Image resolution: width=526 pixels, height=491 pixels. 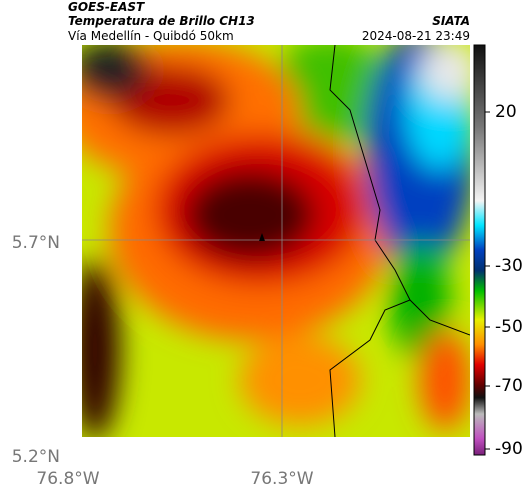 What do you see at coordinates (509, 386) in the screenshot?
I see `colorbar-label: -70` at bounding box center [509, 386].